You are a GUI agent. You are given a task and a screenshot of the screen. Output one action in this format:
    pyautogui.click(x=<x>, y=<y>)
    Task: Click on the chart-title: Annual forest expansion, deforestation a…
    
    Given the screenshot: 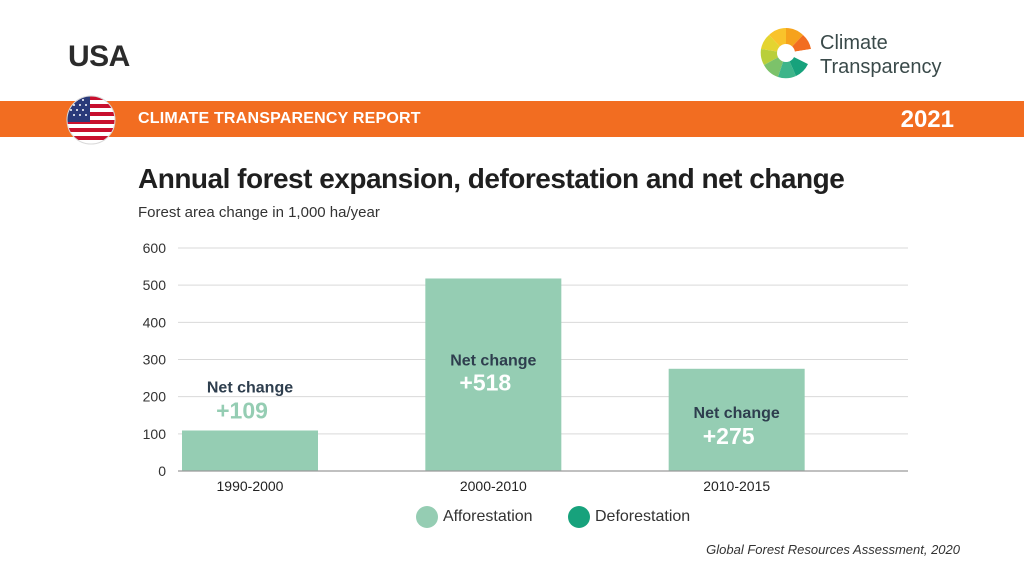 What is the action you would take?
    pyautogui.click(x=491, y=178)
    